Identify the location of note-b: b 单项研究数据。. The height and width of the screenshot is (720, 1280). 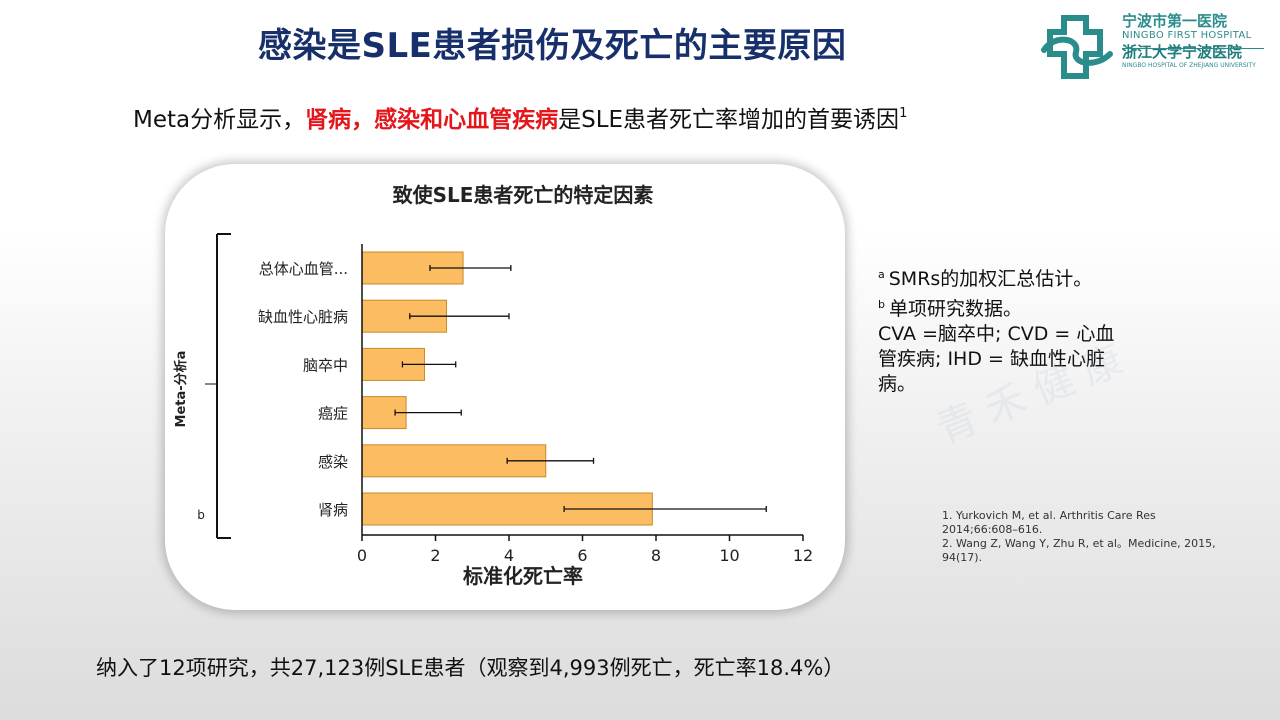
(1028, 307).